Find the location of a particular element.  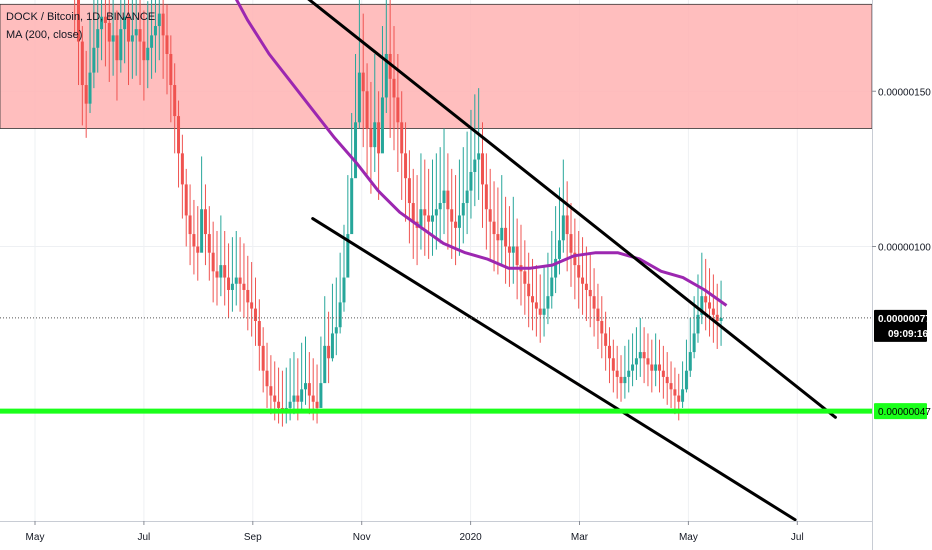

x-tick-label: May is located at coordinates (688, 537).